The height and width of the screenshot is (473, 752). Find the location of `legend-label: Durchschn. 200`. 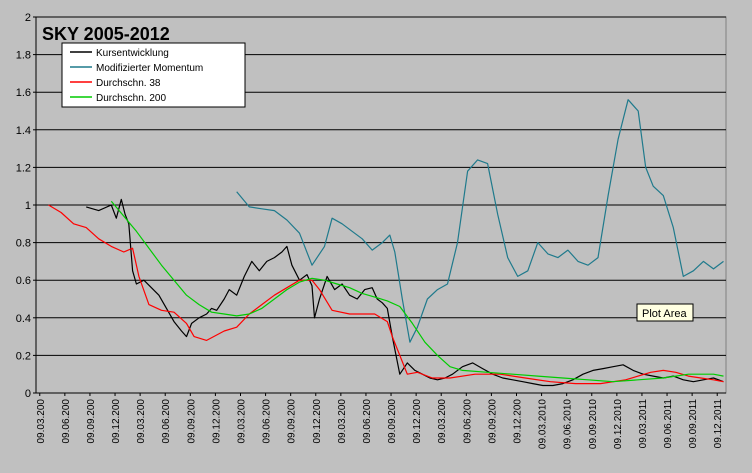

legend-label: Durchschn. 200 is located at coordinates (131, 98).